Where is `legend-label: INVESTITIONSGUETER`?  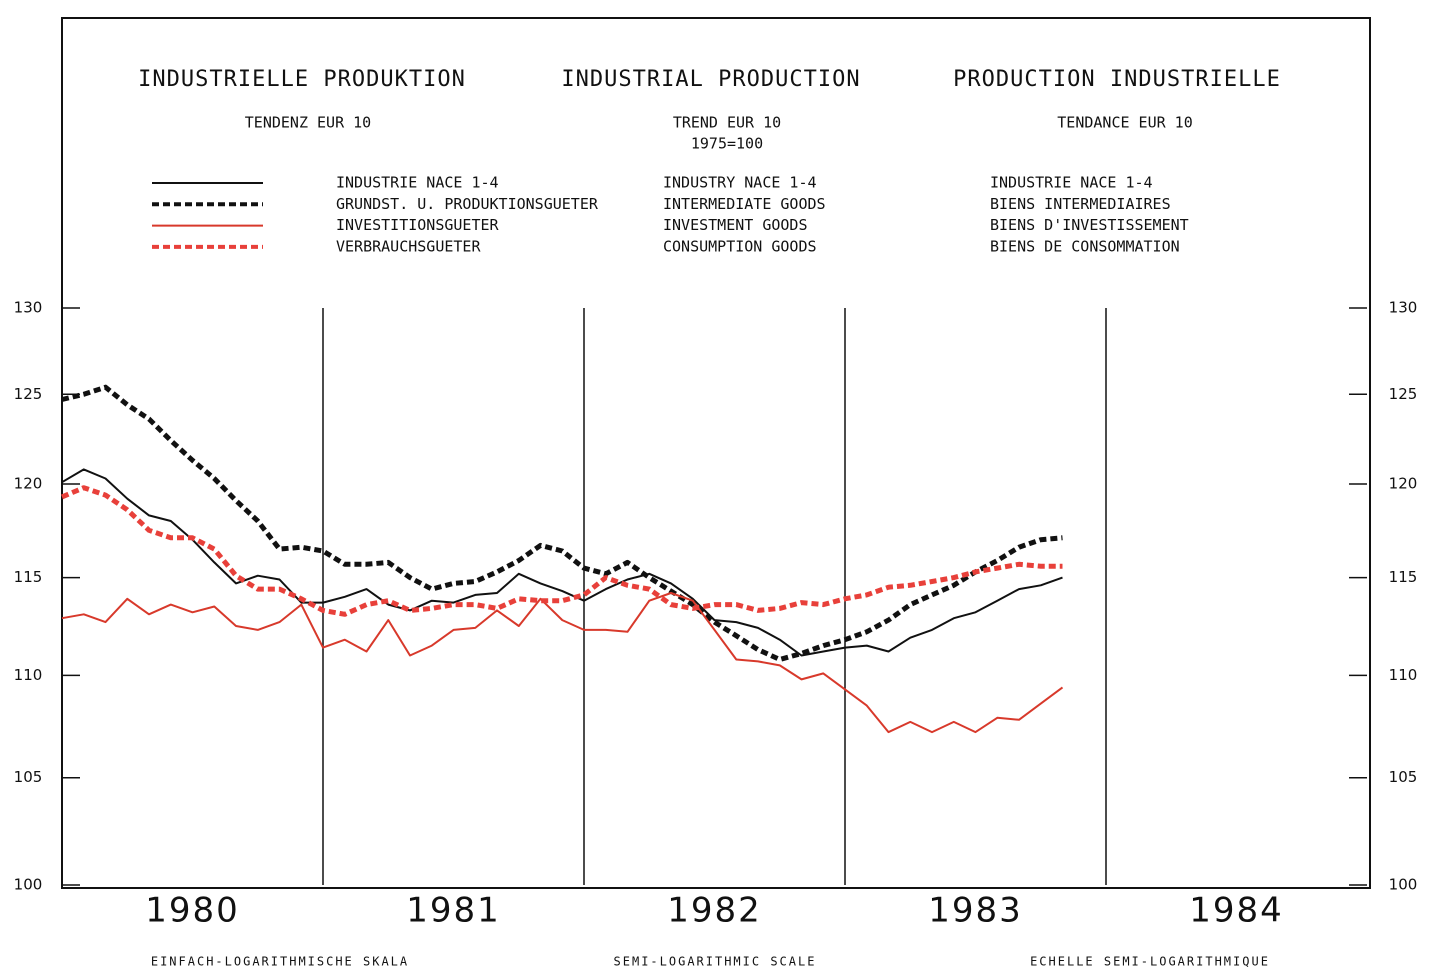
legend-label: INVESTITIONSGUETER is located at coordinates (418, 225).